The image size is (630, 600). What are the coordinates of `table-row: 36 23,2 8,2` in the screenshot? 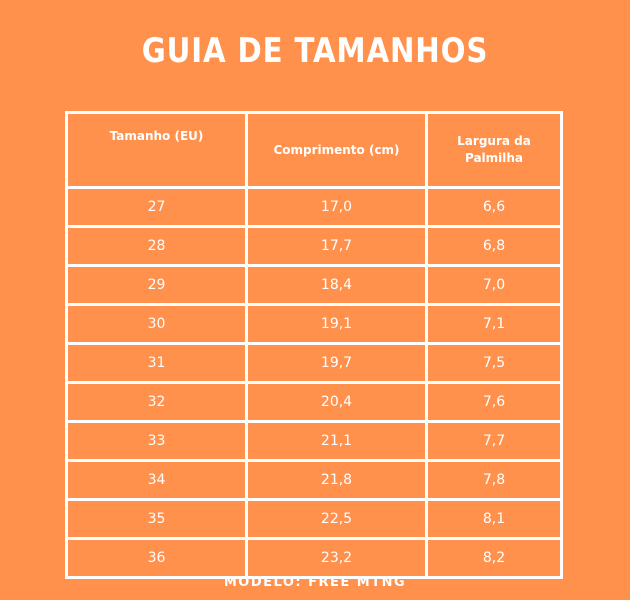 It's located at (314, 558).